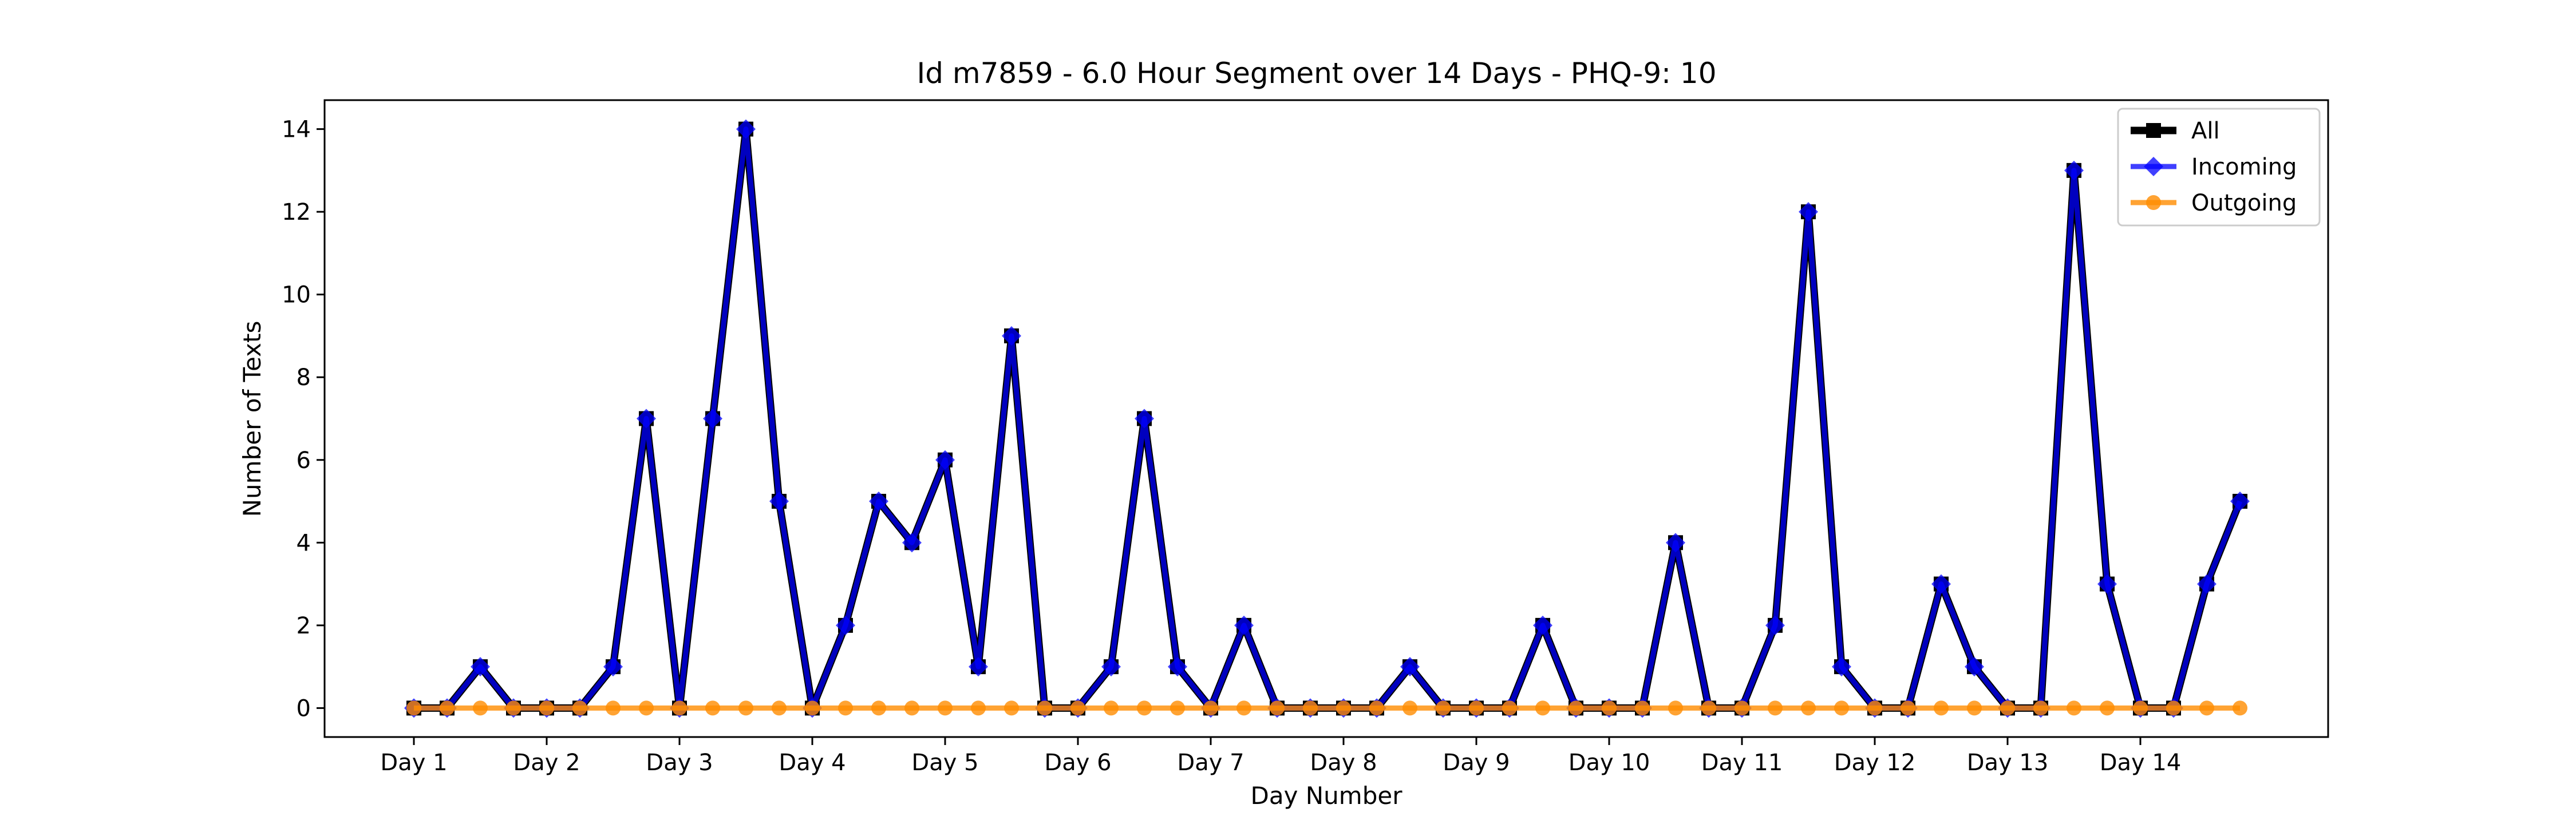 This screenshot has width=2576, height=824. I want to click on x-tick-label: Day 4, so click(812, 763).